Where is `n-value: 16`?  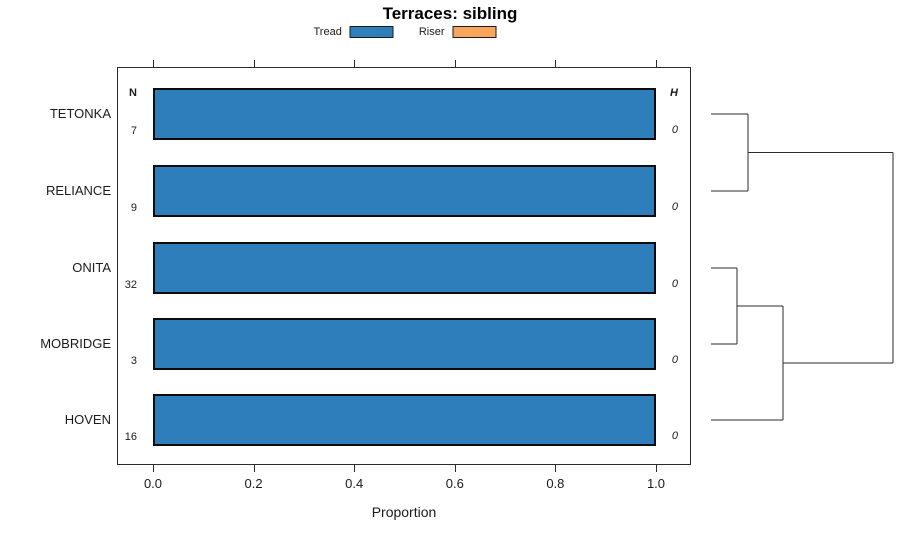 n-value: 16 is located at coordinates (130, 437).